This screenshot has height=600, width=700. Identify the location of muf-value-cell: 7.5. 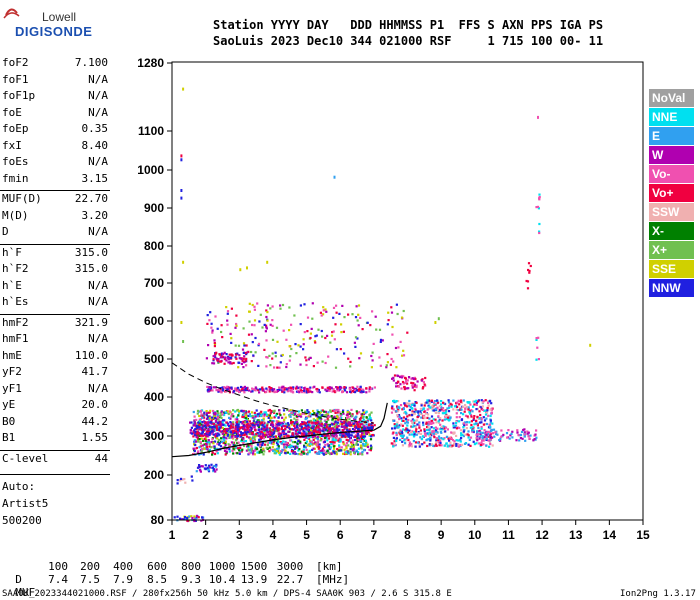
(90, 579).